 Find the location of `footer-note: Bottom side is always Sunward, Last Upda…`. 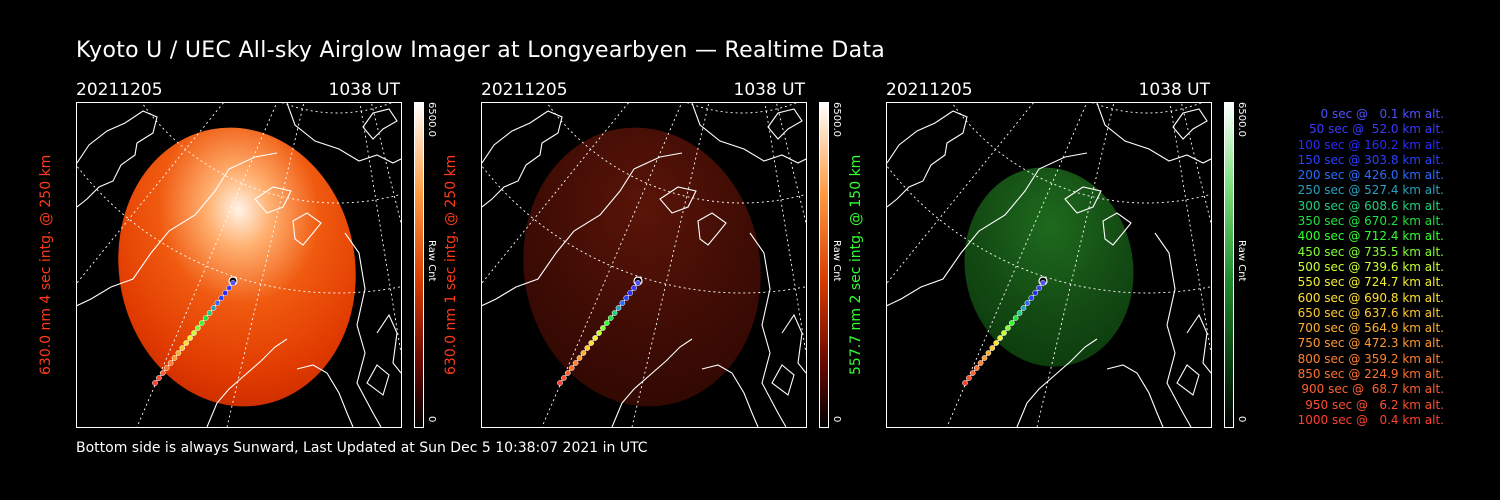

footer-note: Bottom side is always Sunward, Last Upda… is located at coordinates (362, 448).